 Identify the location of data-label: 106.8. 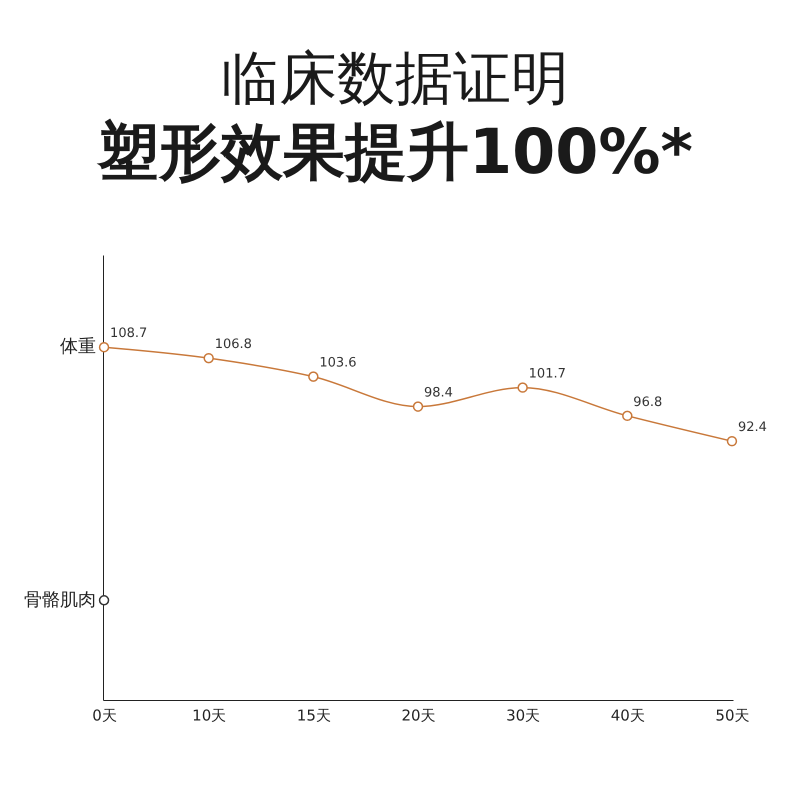
(233, 344).